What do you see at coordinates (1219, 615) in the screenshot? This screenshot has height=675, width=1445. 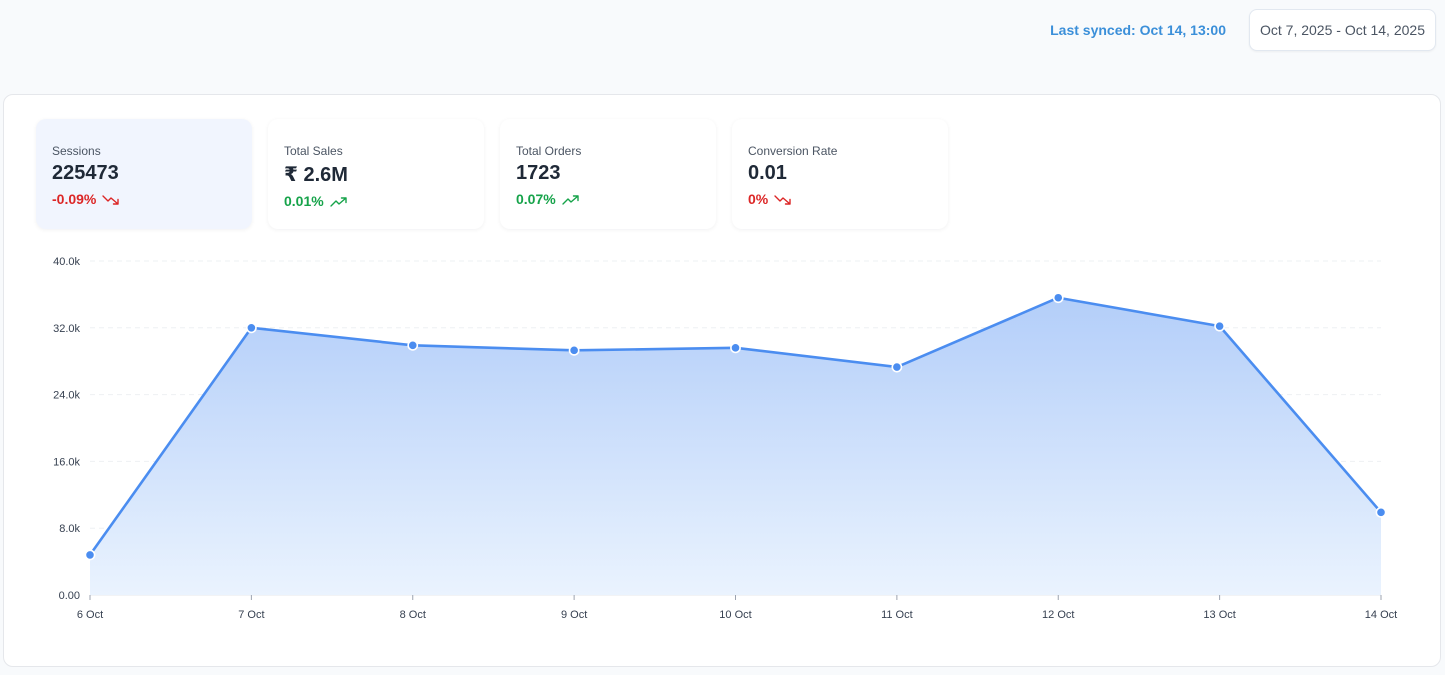 I see `x-tick-label: 13 Oct` at bounding box center [1219, 615].